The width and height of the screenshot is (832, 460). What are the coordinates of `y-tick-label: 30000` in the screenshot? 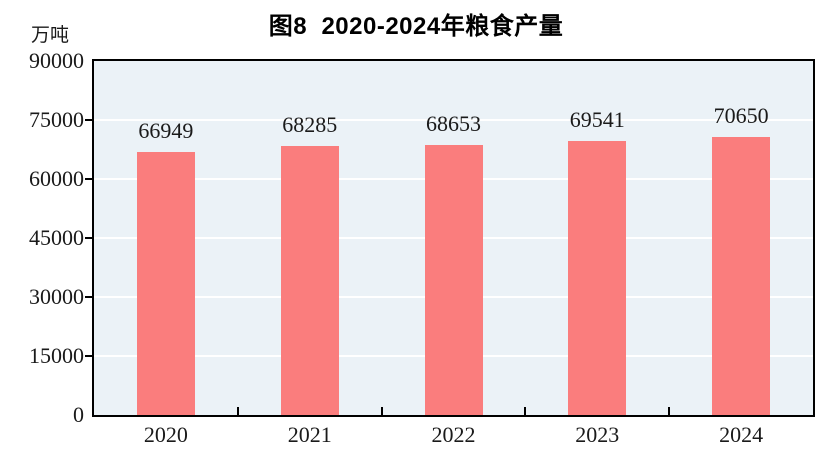 It's located at (56, 296).